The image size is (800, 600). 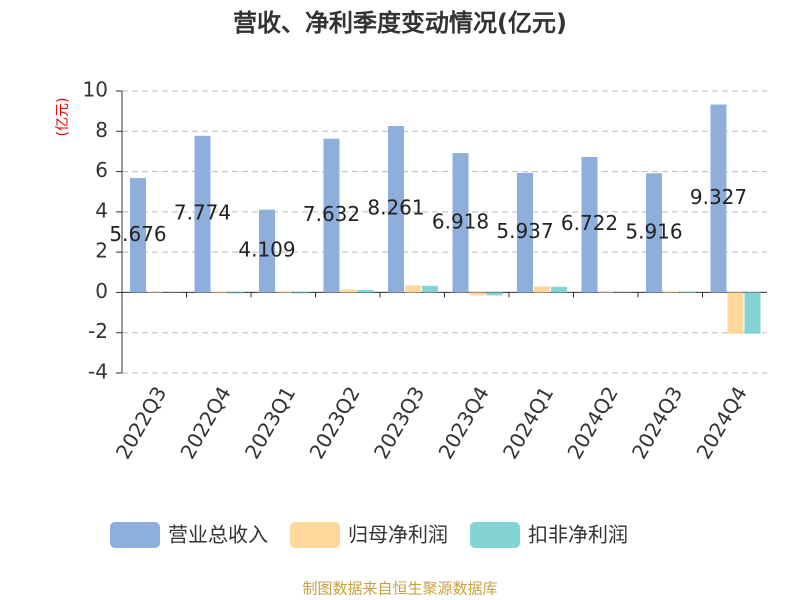 I want to click on legend-label: 扣非净利润, so click(x=578, y=535).